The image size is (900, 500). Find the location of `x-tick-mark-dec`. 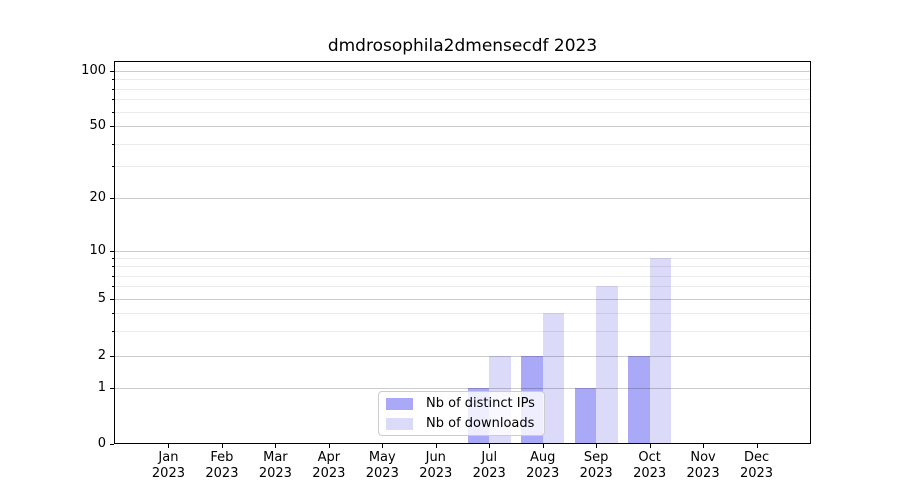

x-tick-mark-dec is located at coordinates (757, 446).